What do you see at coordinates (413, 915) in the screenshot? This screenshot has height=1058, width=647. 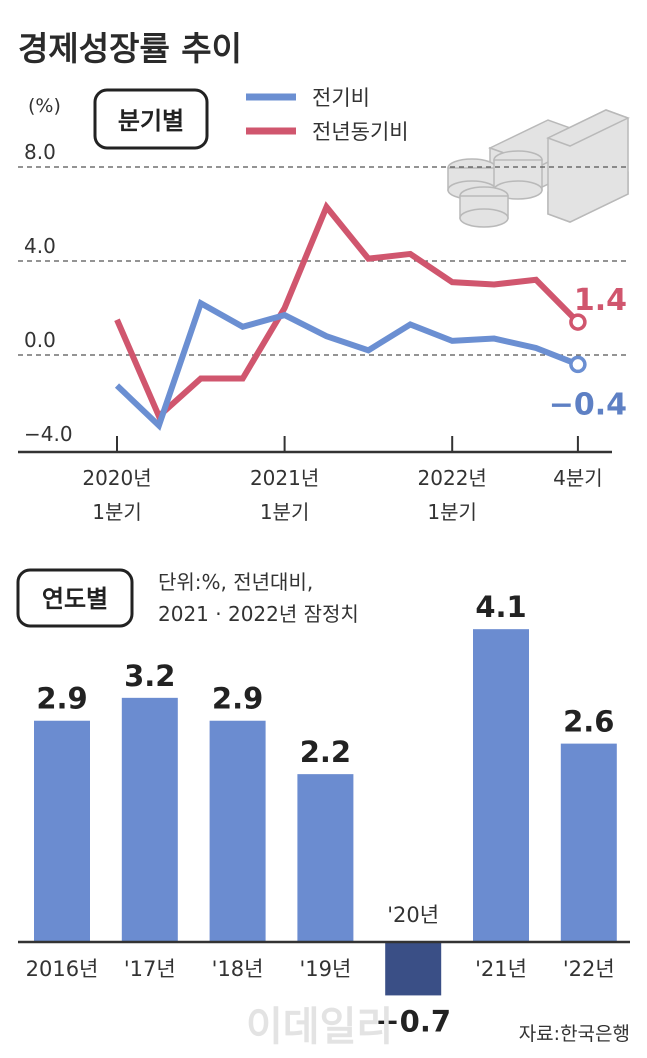 I see `bar-category-label: '20년` at bounding box center [413, 915].